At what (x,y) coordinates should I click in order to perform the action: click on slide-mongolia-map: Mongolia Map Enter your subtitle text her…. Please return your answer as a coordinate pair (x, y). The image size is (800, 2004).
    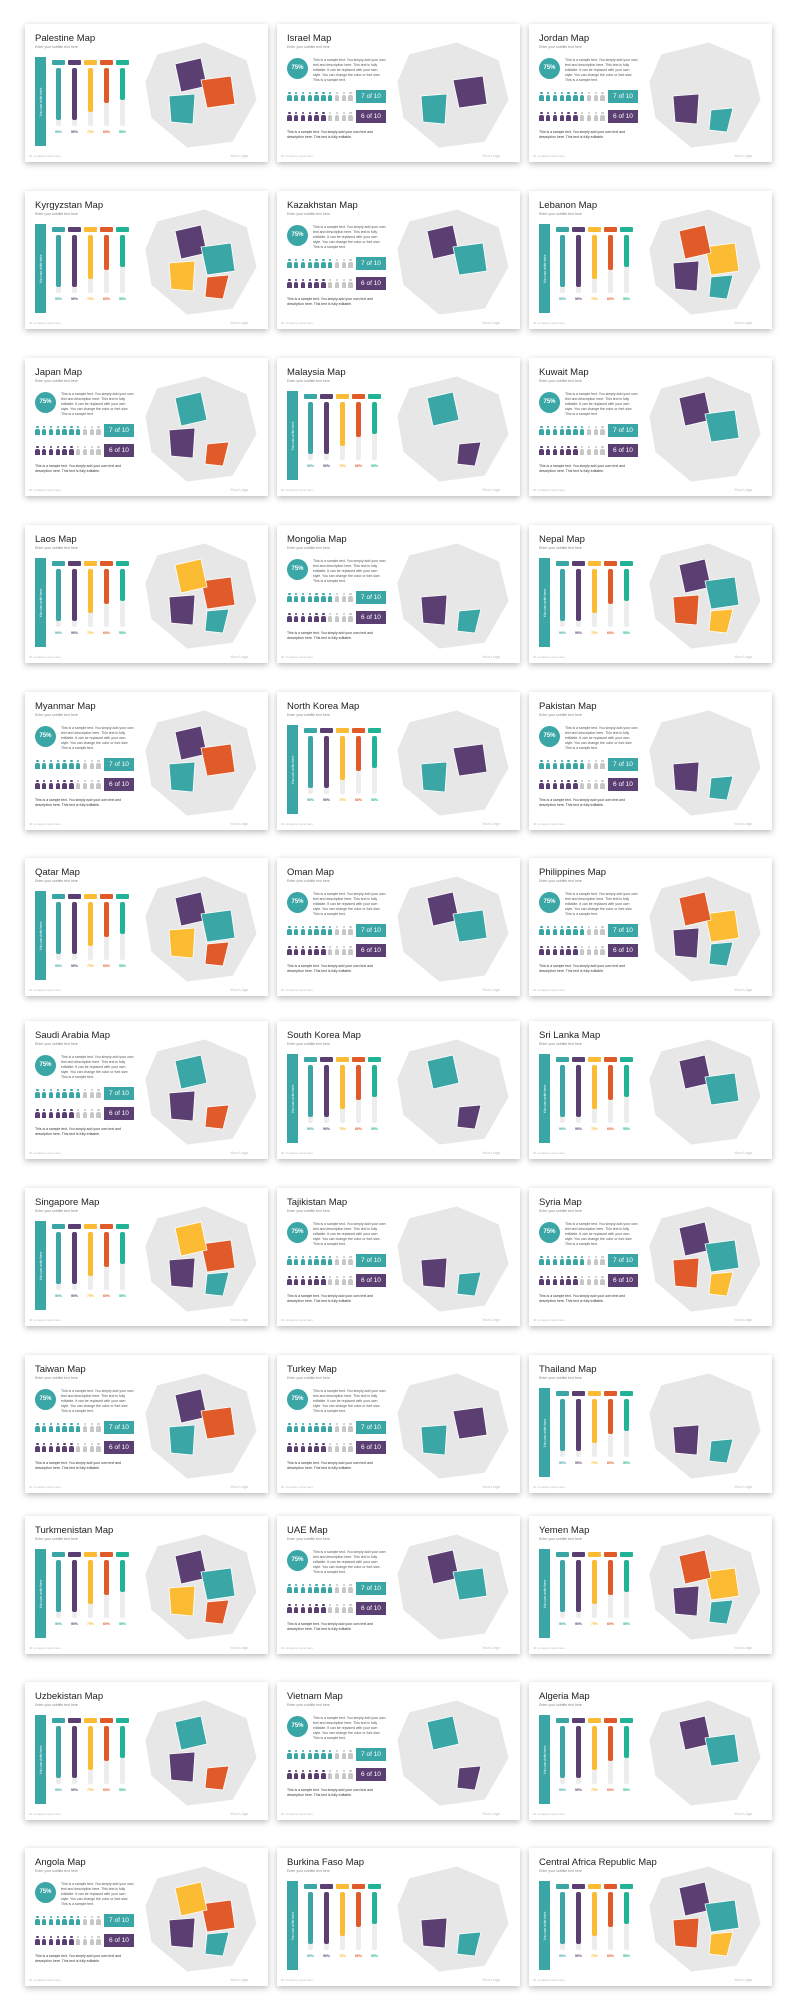
    Looking at the image, I should click on (398, 594).